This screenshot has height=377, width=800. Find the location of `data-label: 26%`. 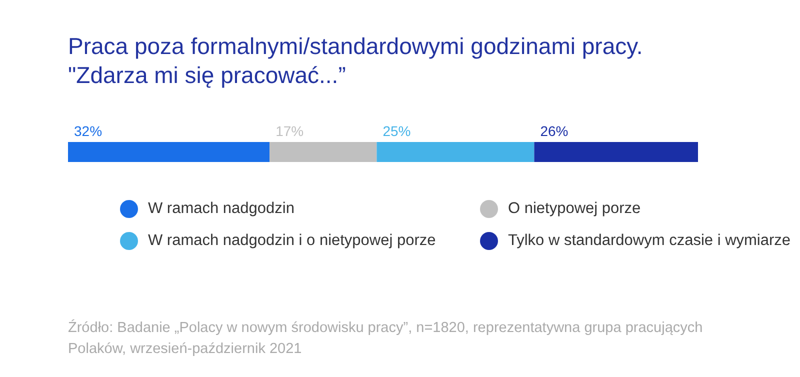

data-label: 26% is located at coordinates (554, 131).